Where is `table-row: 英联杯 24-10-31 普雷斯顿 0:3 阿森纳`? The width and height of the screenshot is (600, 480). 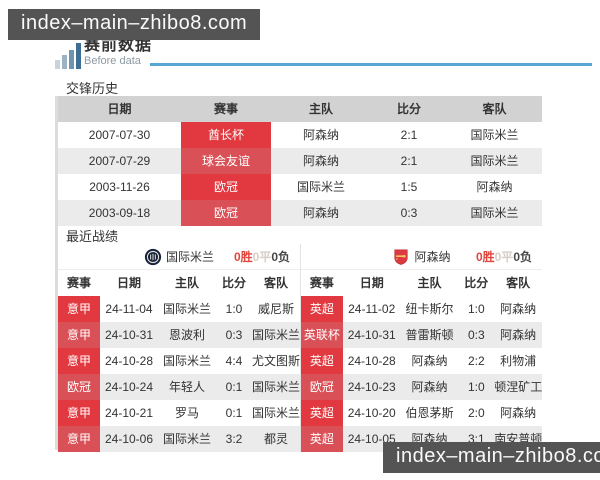
table-row: 英联杯 24-10-31 普雷斯顿 0:3 阿森纳 is located at coordinates (421, 335).